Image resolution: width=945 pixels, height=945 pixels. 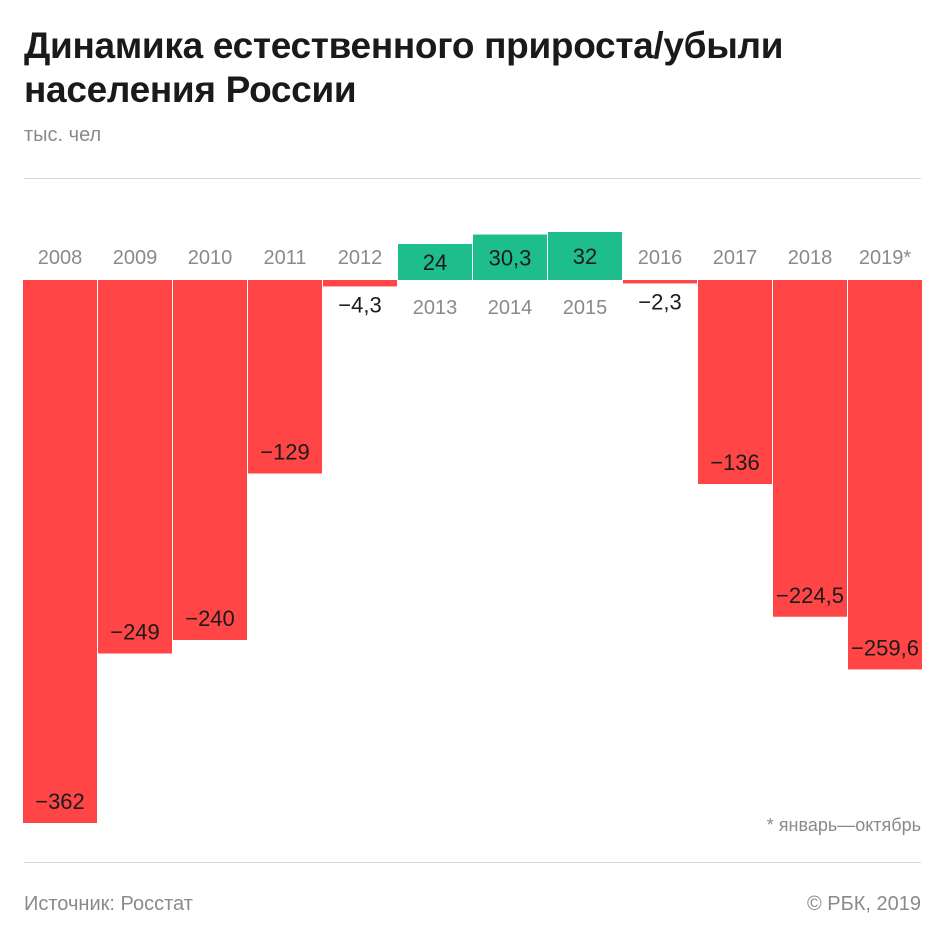 I want to click on value-label-2013: 24, so click(x=435, y=262).